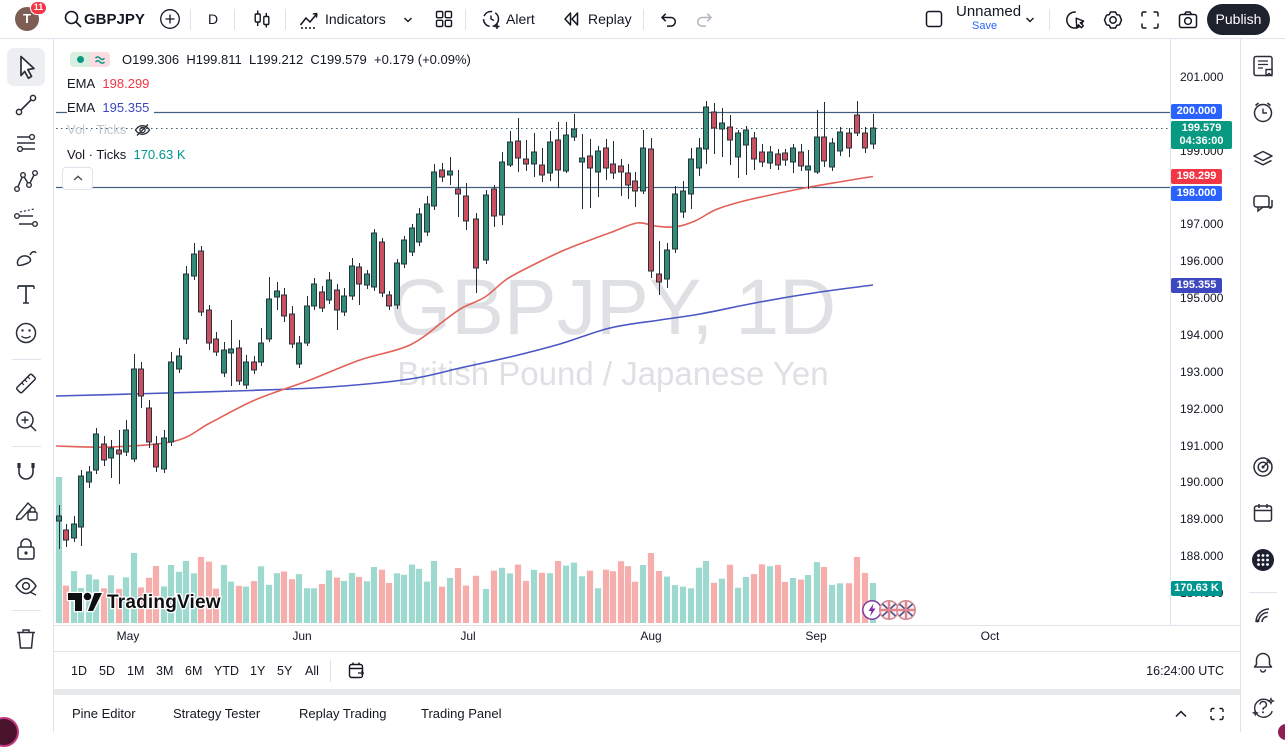 The width and height of the screenshot is (1285, 747). What do you see at coordinates (613, 306) in the screenshot?
I see `svg-text: GBPJPY, 1D` at bounding box center [613, 306].